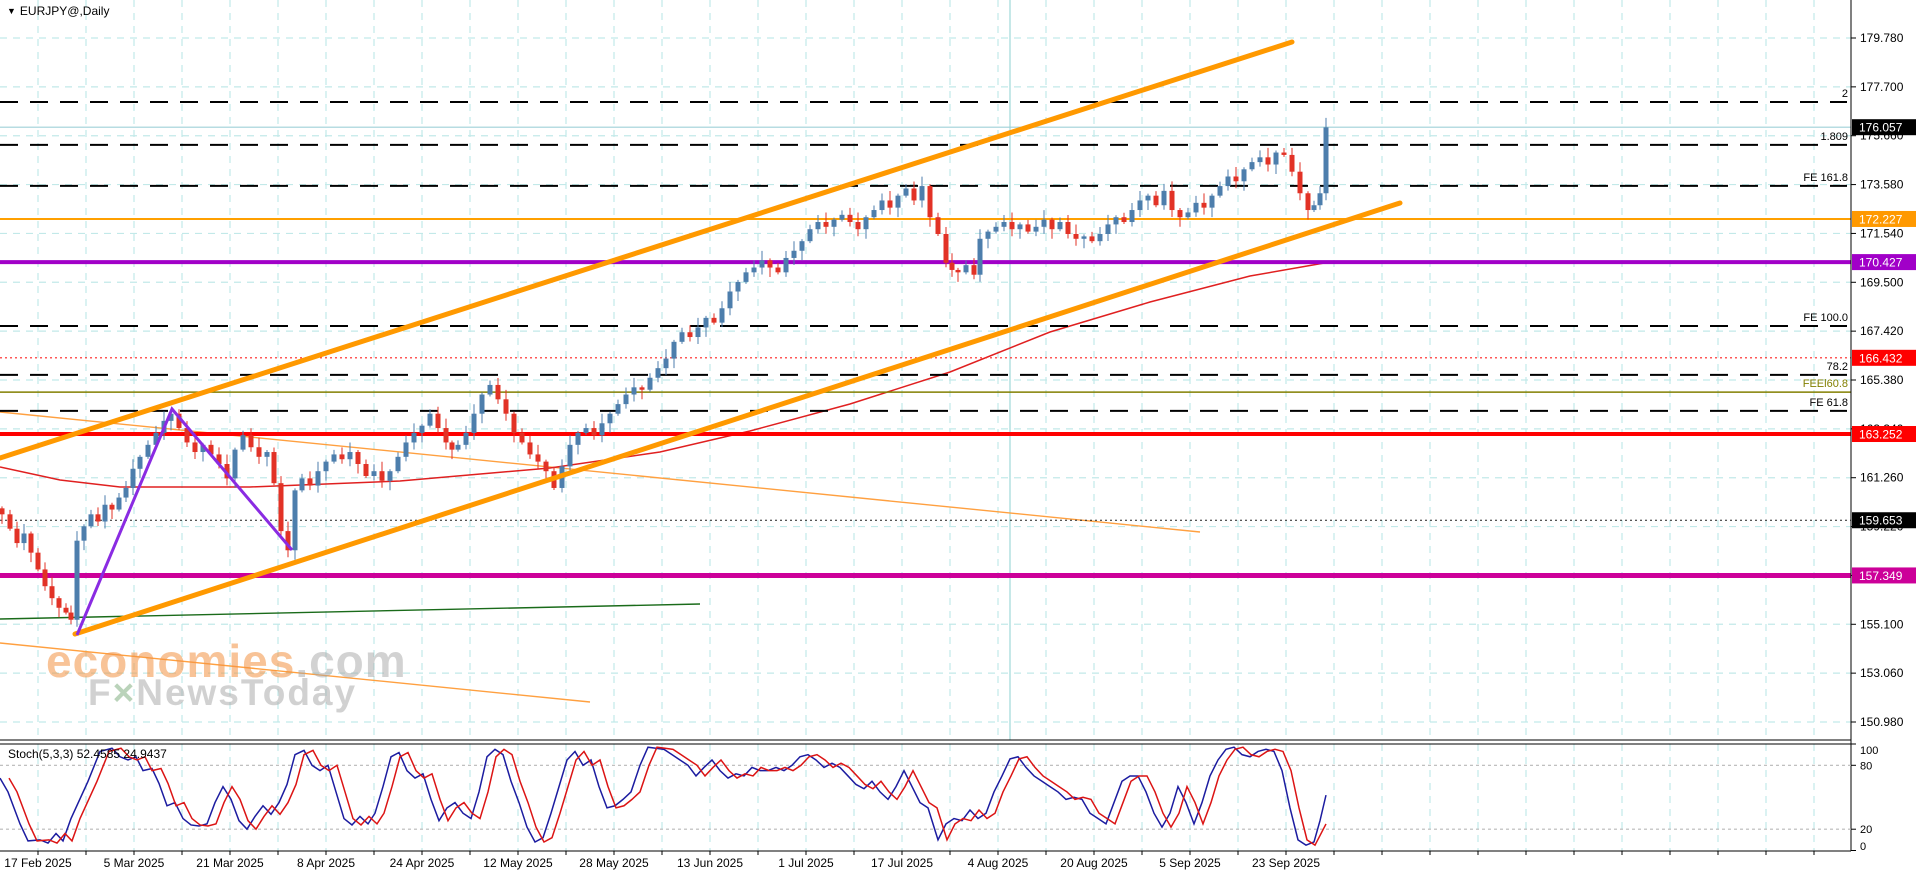 The image size is (1916, 874). Describe the element at coordinates (64, 11) in the screenshot. I see `symbol-text: EURJPY@,Daily` at that location.